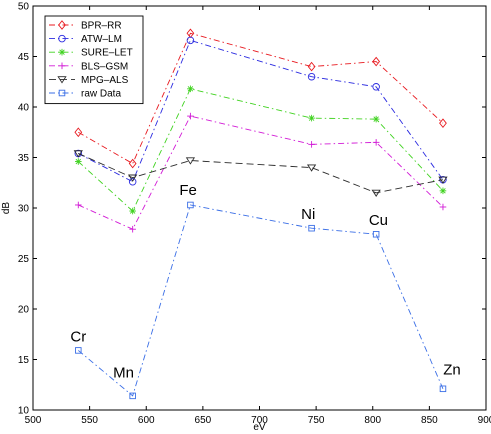  What do you see at coordinates (89, 420) in the screenshot?
I see `x-tick-label: 550` at bounding box center [89, 420].